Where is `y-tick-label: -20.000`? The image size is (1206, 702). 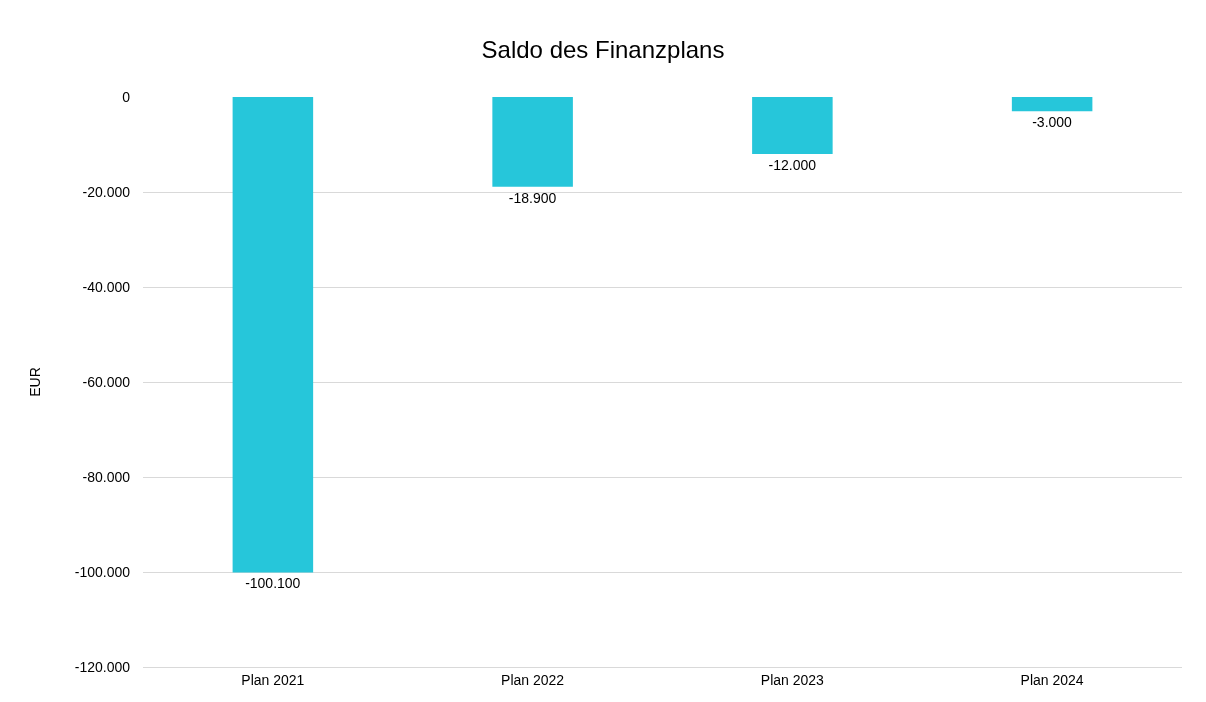
y-tick-label: -20.000 is located at coordinates (106, 191).